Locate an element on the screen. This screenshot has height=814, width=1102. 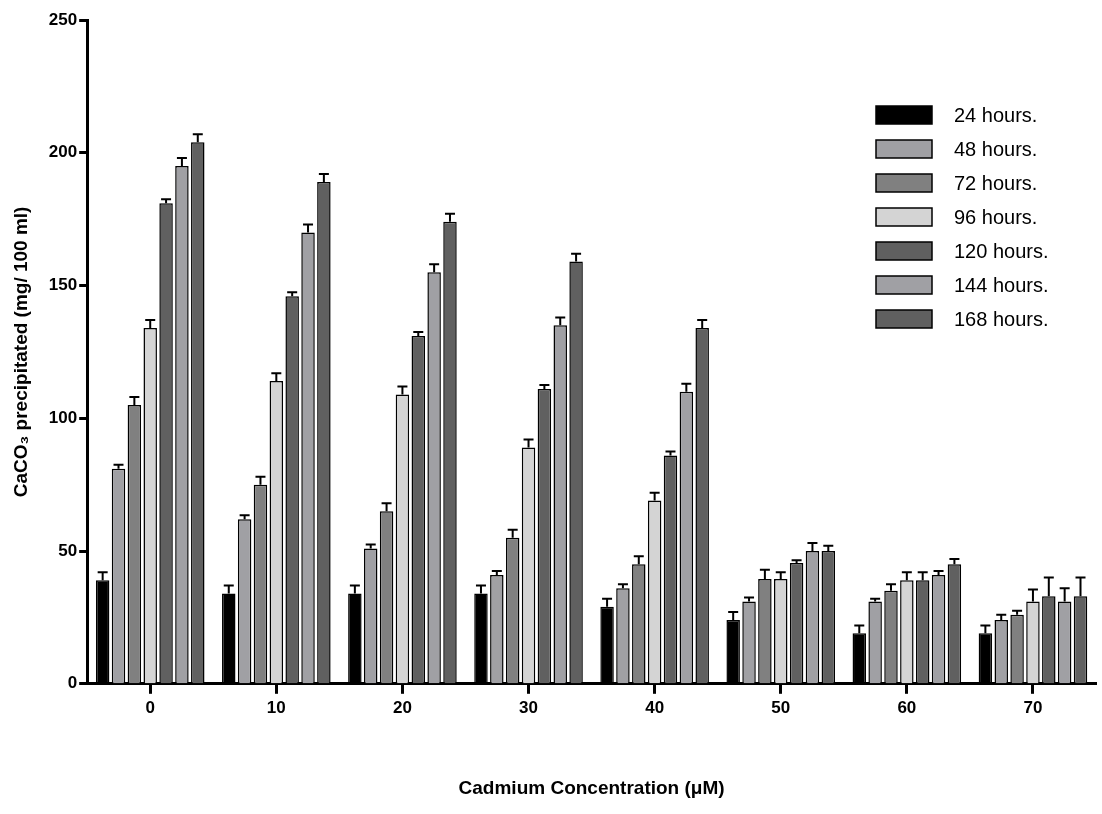
x-tick-label: 40 is located at coordinates (655, 707).